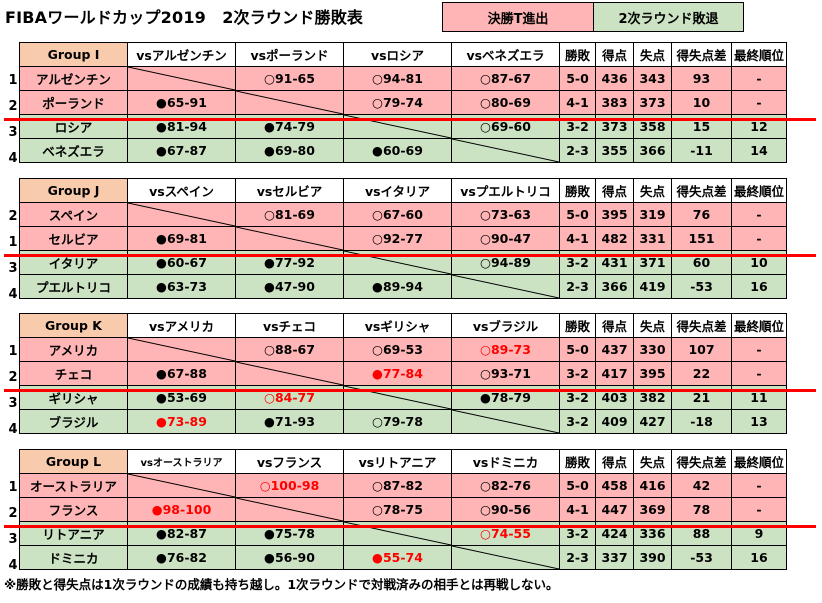  I want to click on result-cell: ●98-100, so click(181, 509).